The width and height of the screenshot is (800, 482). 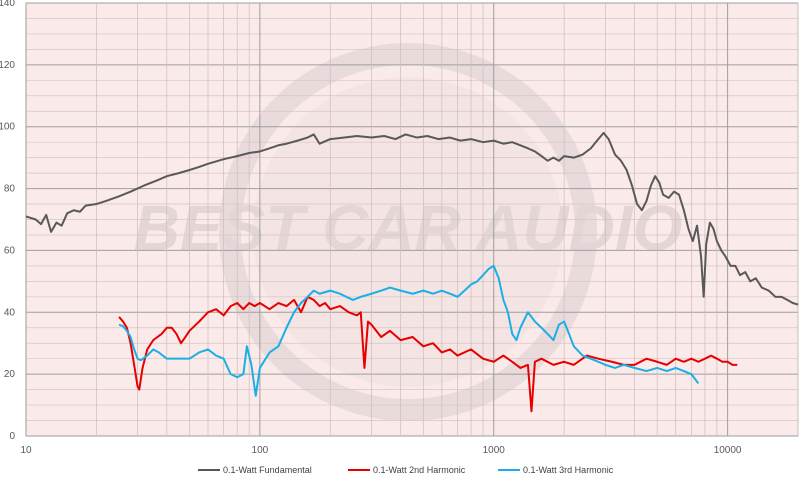 What do you see at coordinates (7, 4) in the screenshot?
I see `y-tick-label: 140` at bounding box center [7, 4].